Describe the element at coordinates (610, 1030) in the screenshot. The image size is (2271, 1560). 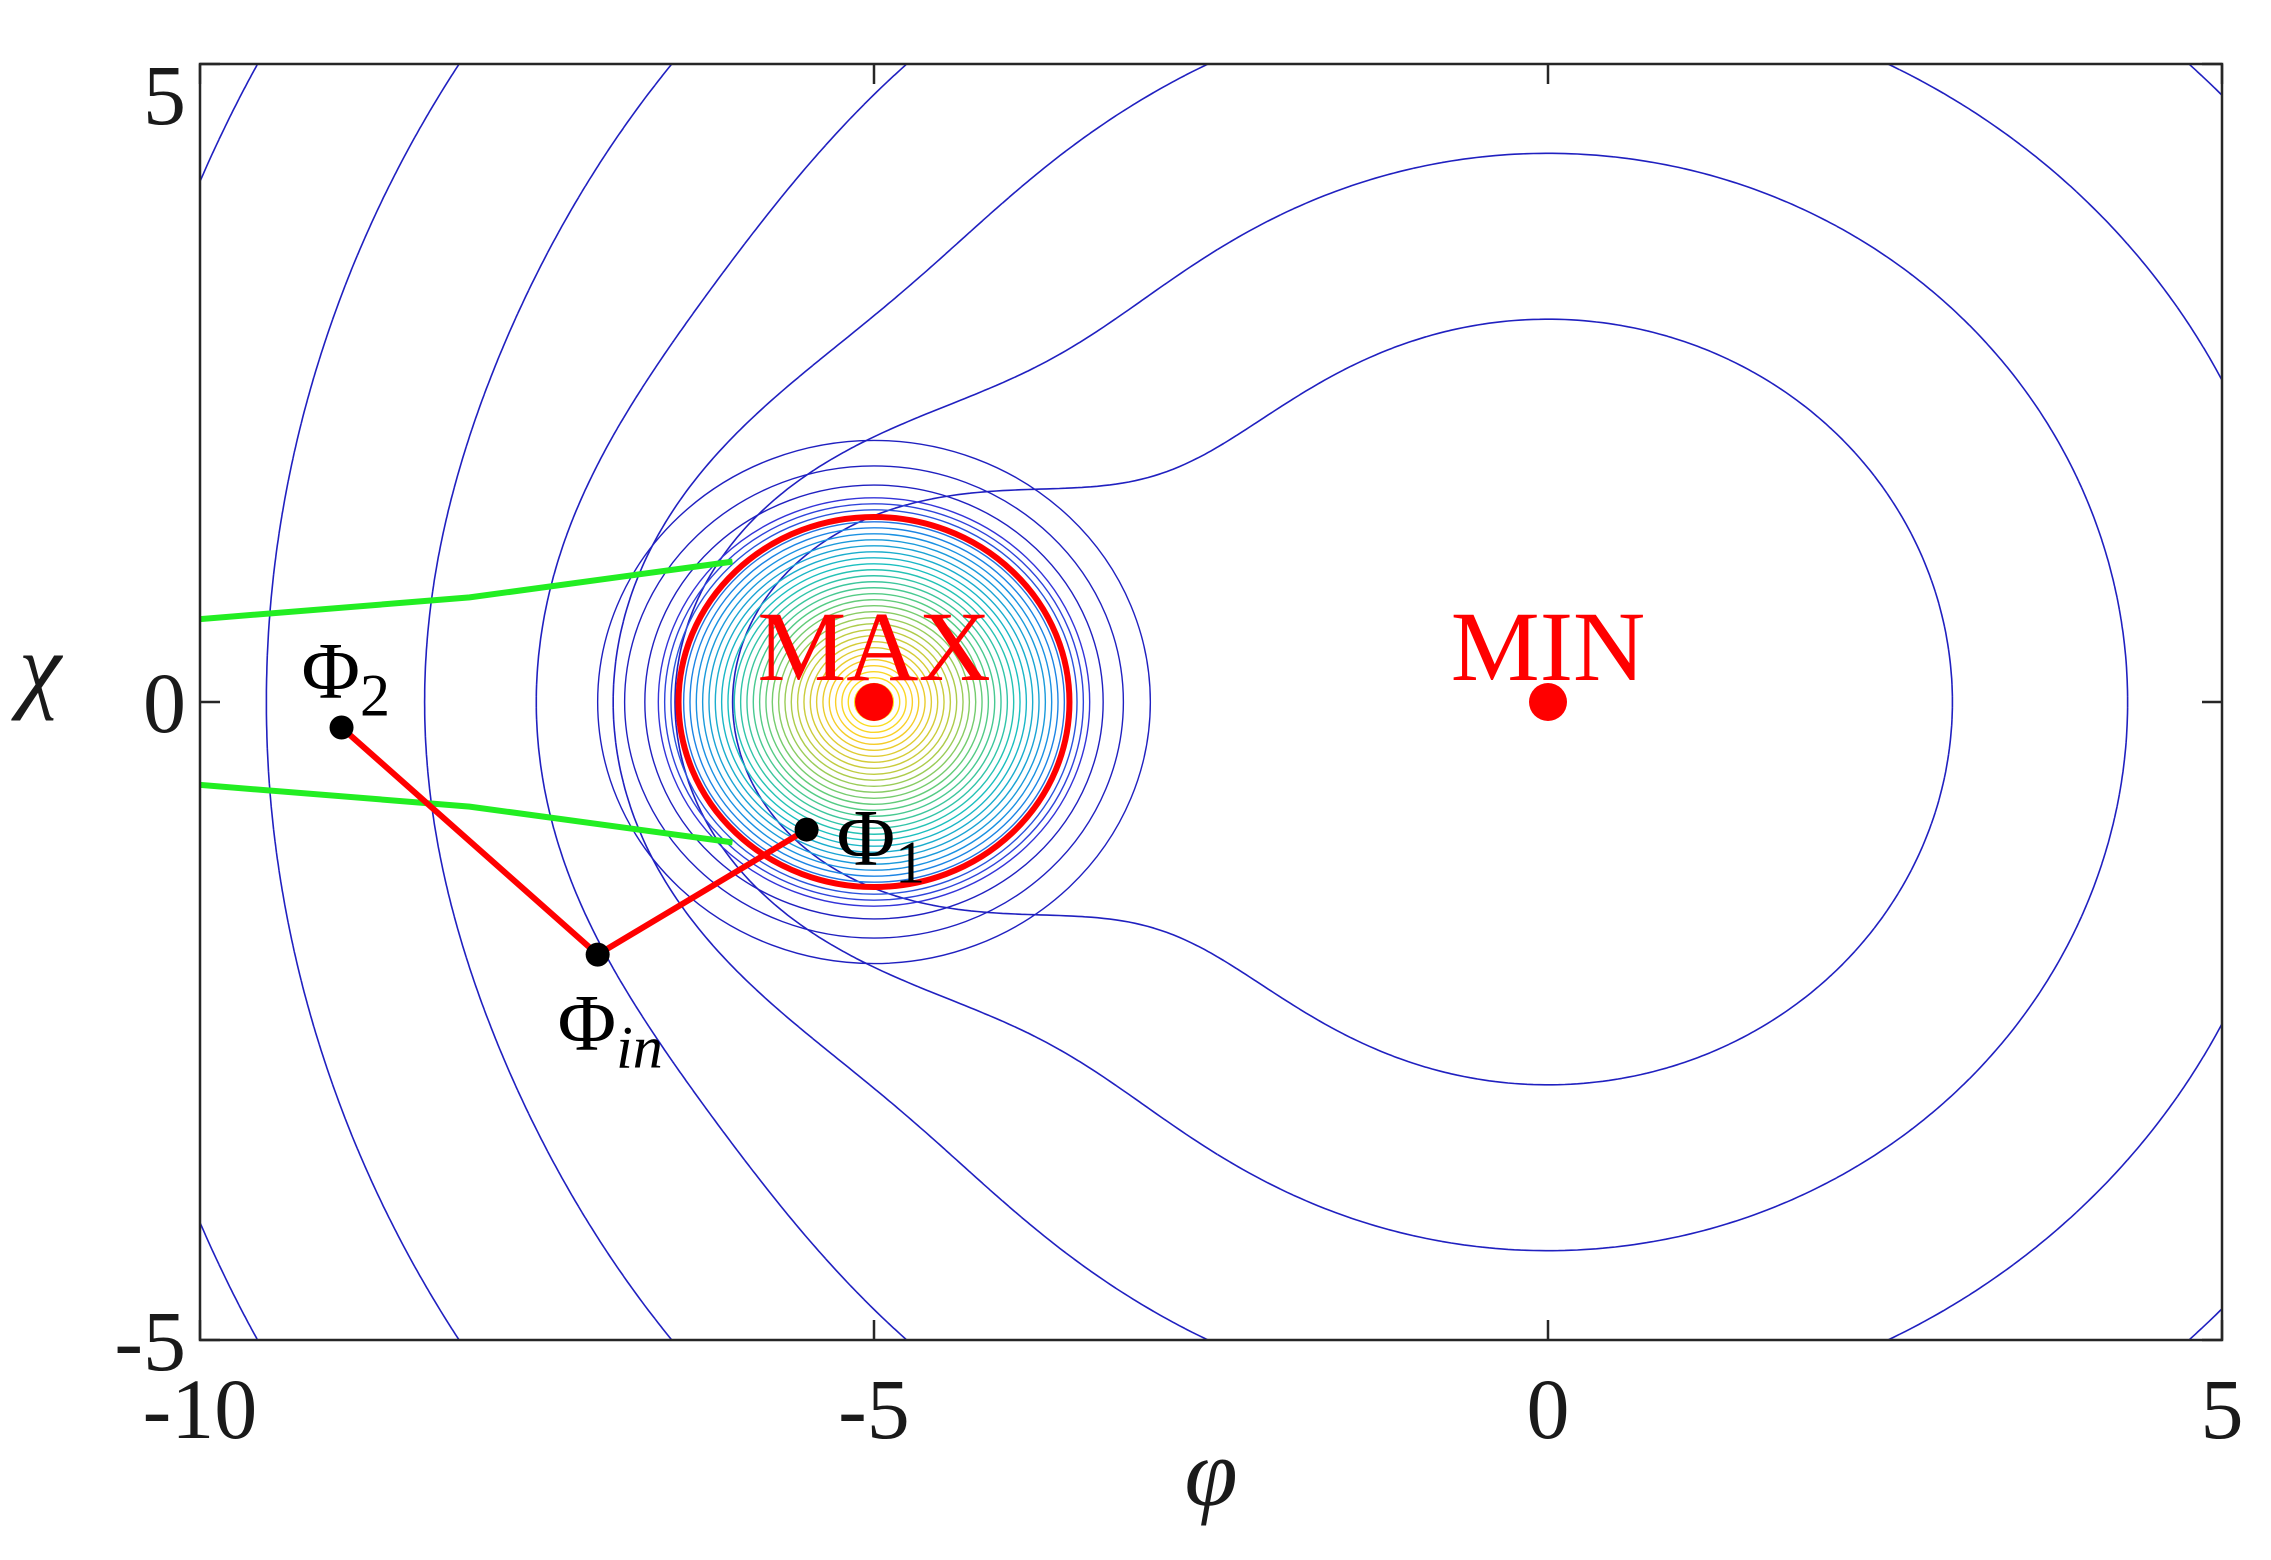
I see `point-label-in: Φin` at that location.